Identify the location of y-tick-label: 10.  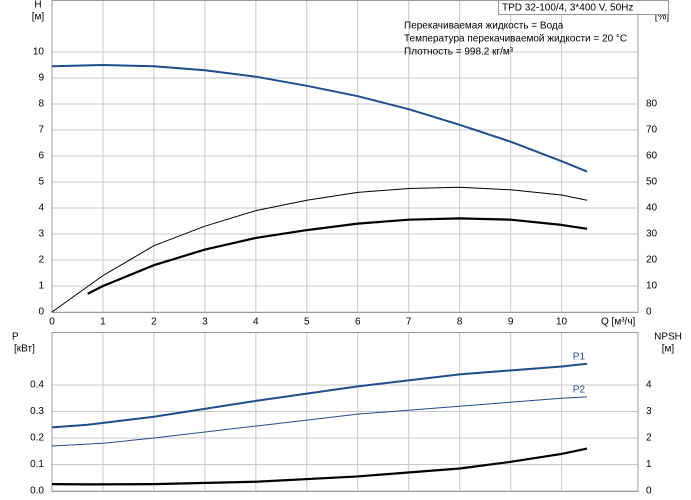
(39, 52).